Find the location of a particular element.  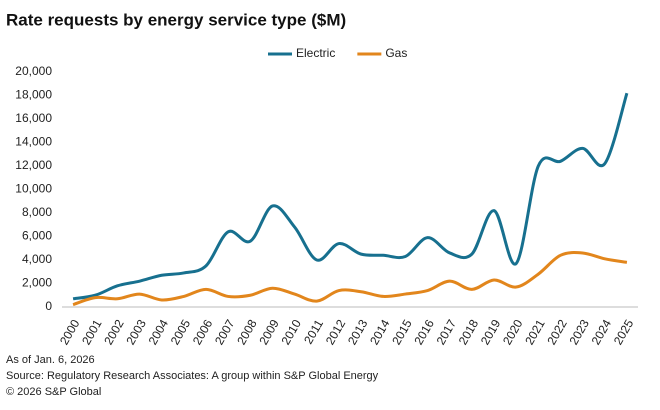

x-tick-label: 2025 is located at coordinates (624, 332).